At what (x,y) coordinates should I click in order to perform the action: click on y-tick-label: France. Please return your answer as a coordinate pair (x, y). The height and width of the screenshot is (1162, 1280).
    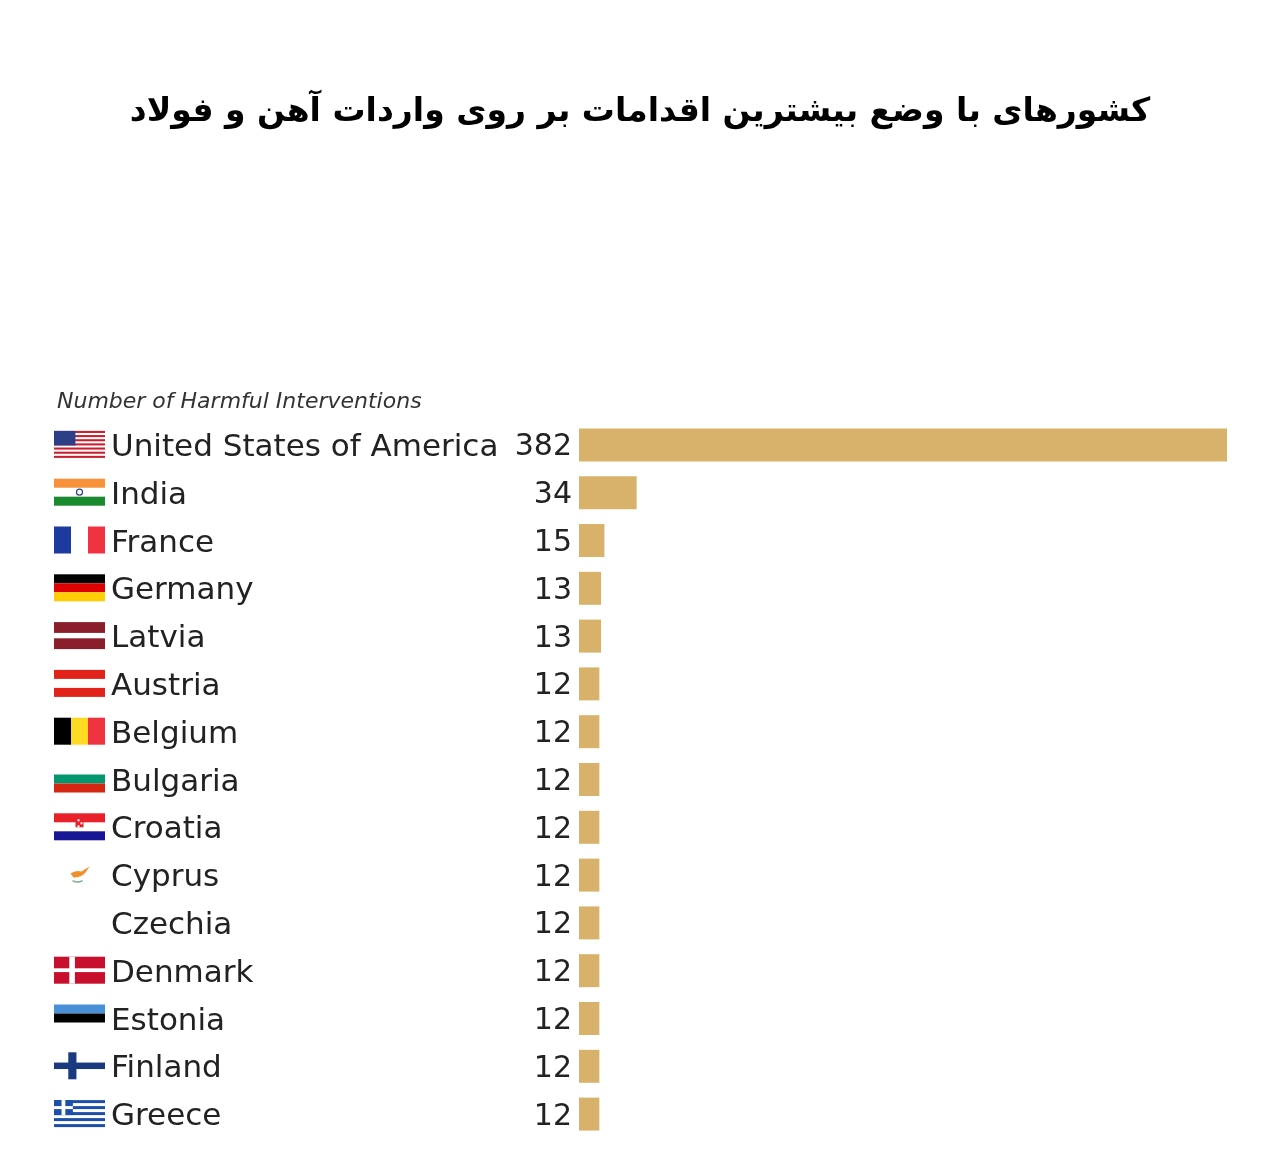
    Looking at the image, I should click on (163, 540).